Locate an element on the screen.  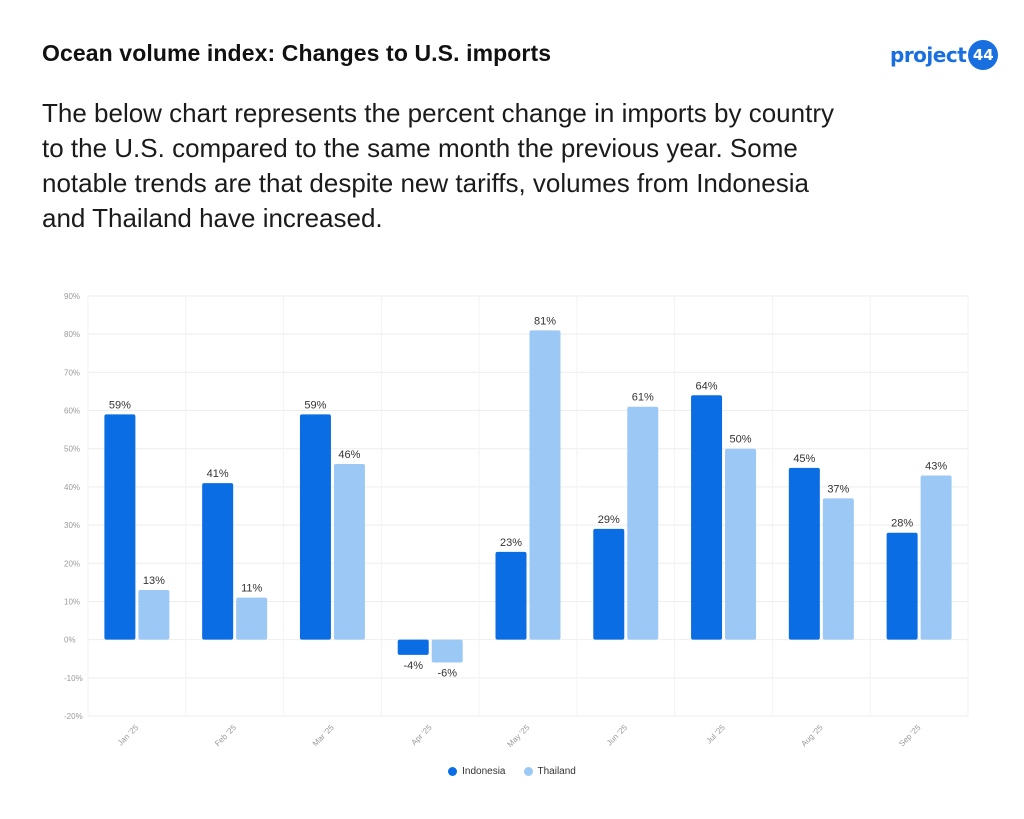
x-tick-label: Feb '25 is located at coordinates (225, 735).